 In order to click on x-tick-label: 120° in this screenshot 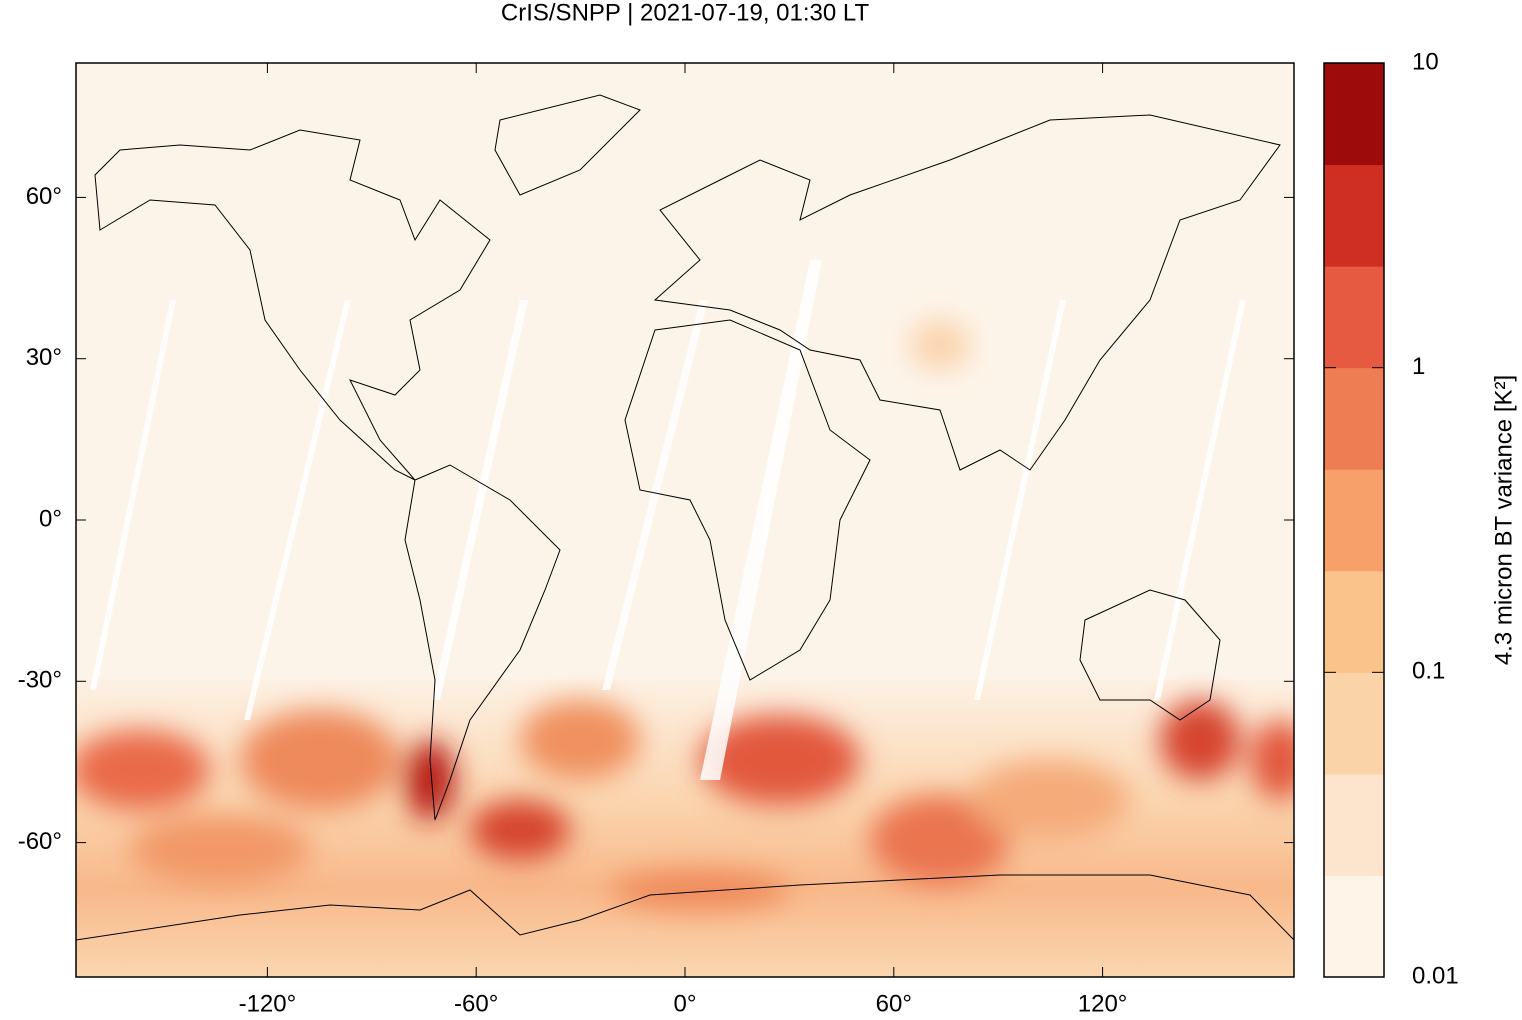, I will do `click(1103, 1003)`.